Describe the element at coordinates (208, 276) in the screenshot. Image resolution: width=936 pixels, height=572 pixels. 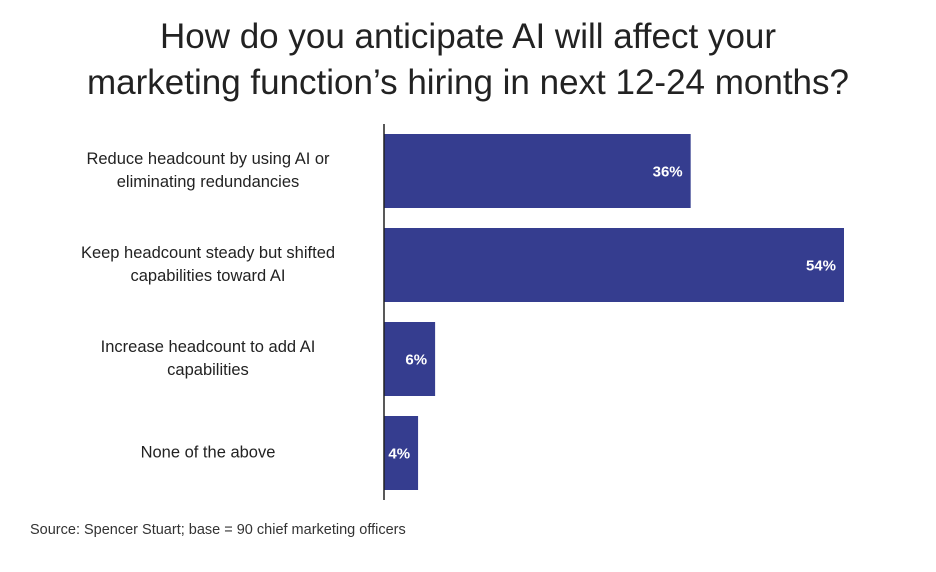
I see `category-label-line: capabilities toward AI` at that location.